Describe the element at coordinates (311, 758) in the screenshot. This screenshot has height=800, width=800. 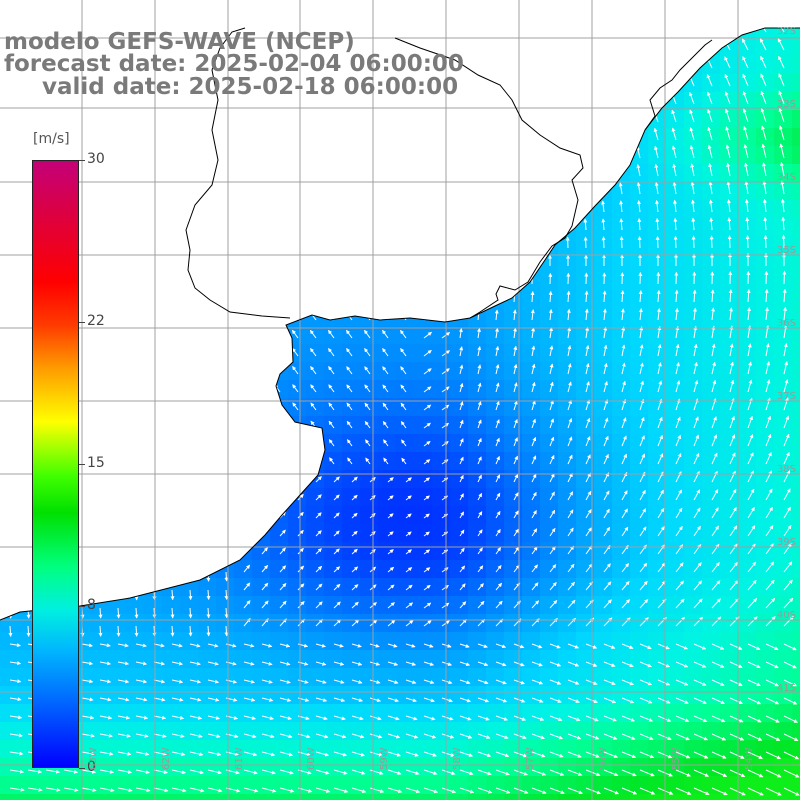
I see `longitude-label: 60W` at that location.